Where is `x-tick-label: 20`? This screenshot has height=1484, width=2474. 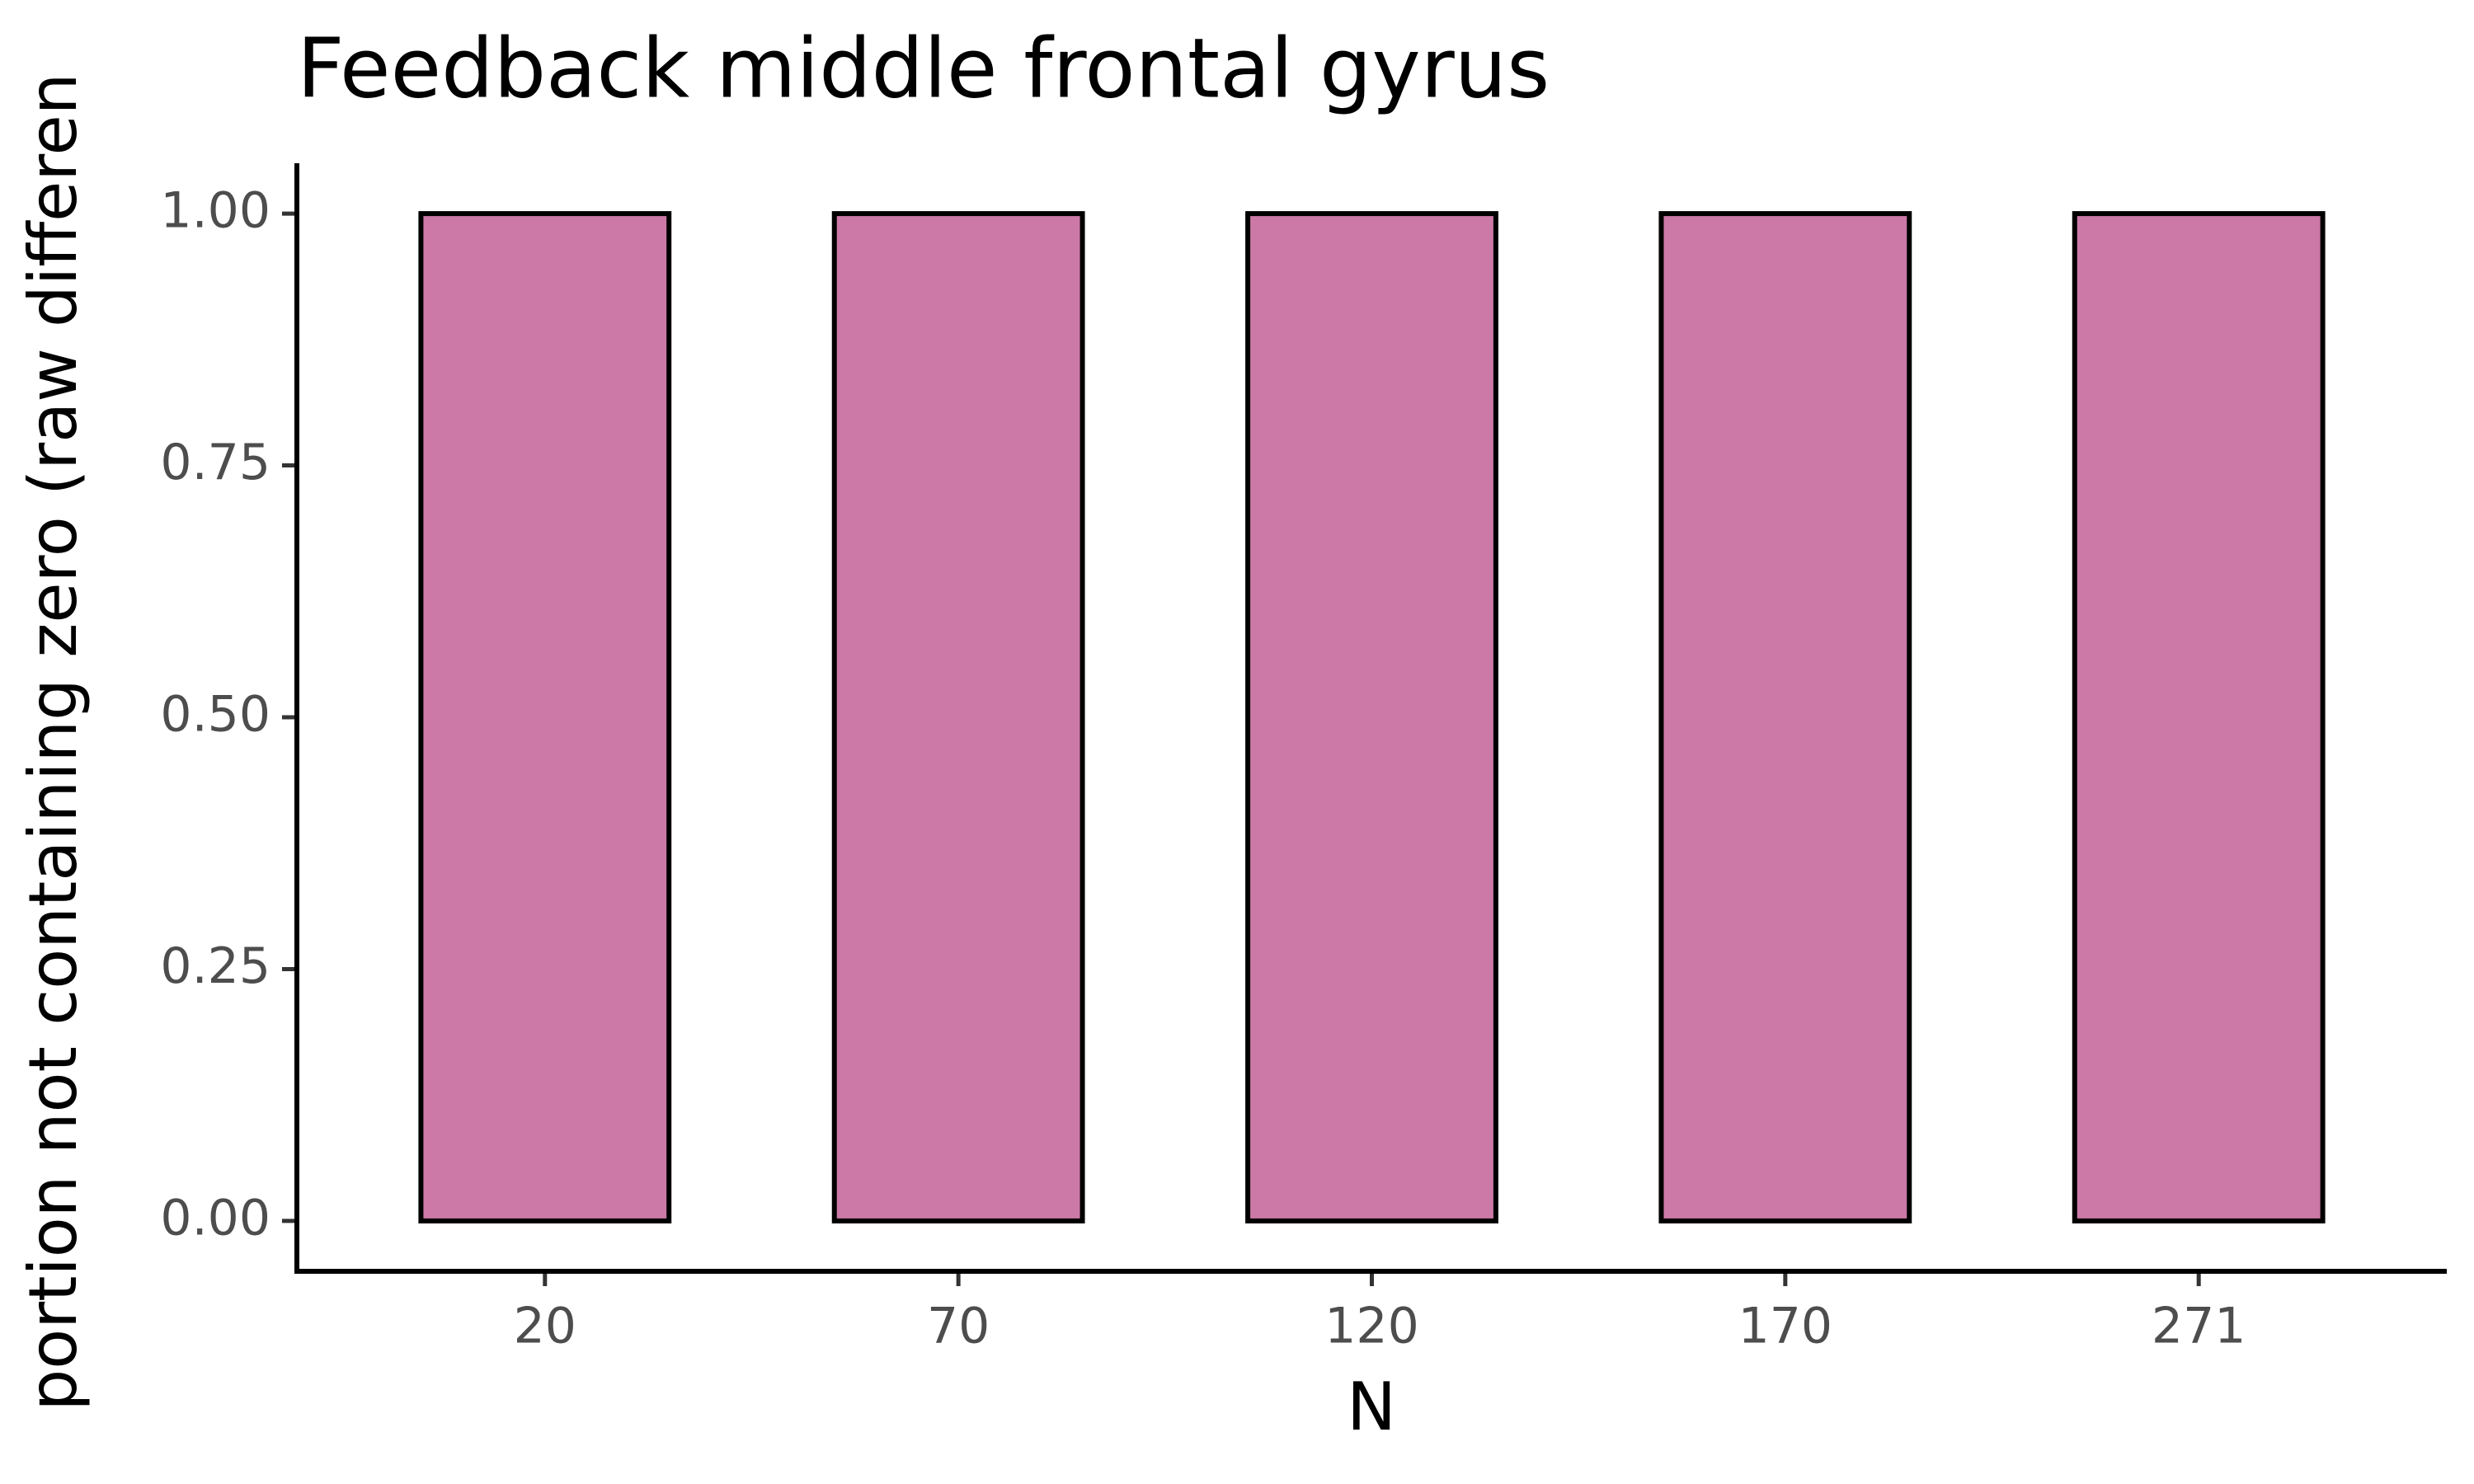
x-tick-label: 20 is located at coordinates (545, 1326).